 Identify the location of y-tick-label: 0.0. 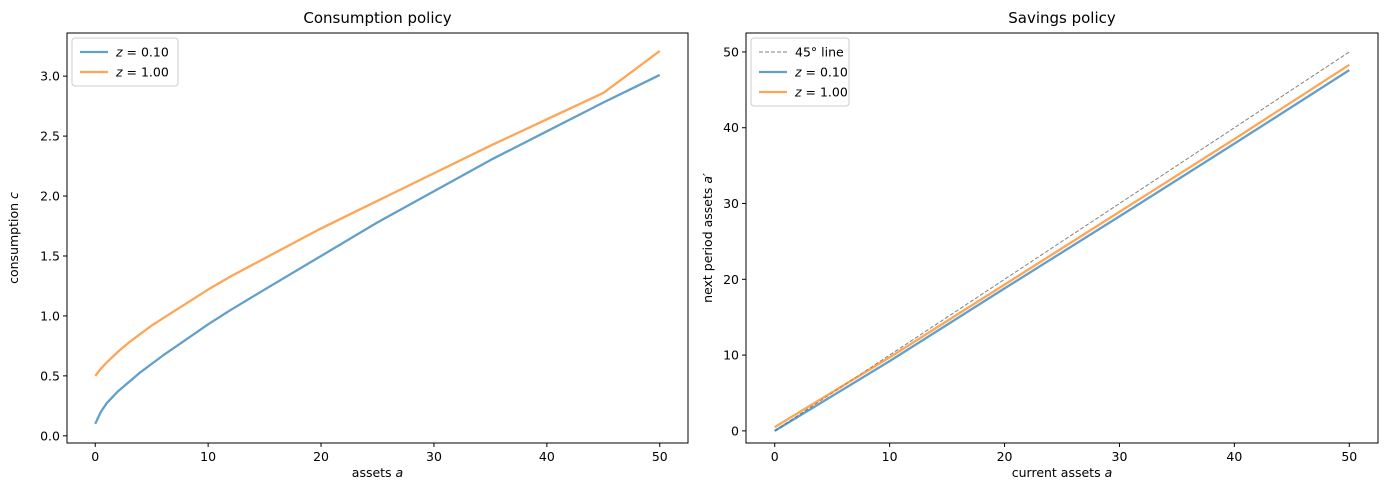
(50, 435).